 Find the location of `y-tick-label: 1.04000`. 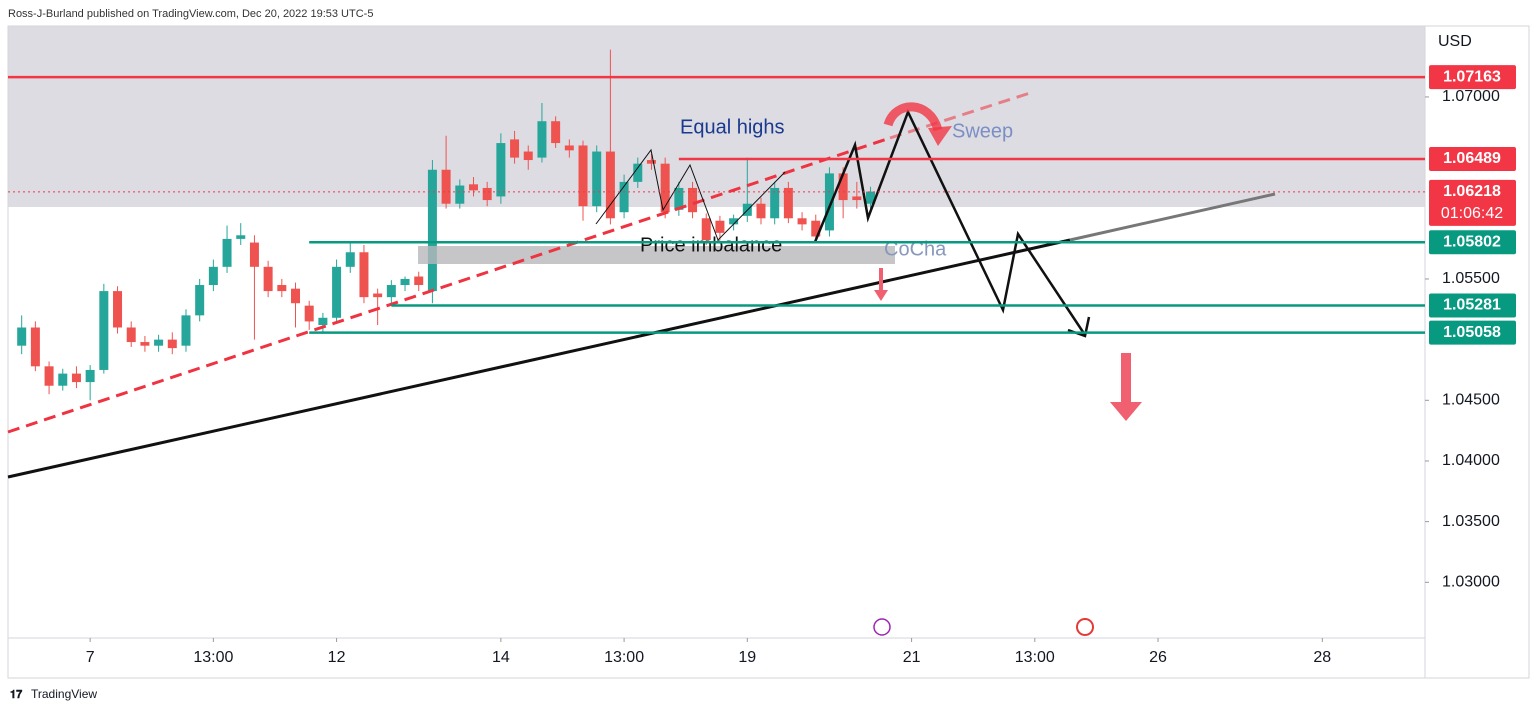

y-tick-label: 1.04000 is located at coordinates (1471, 460).